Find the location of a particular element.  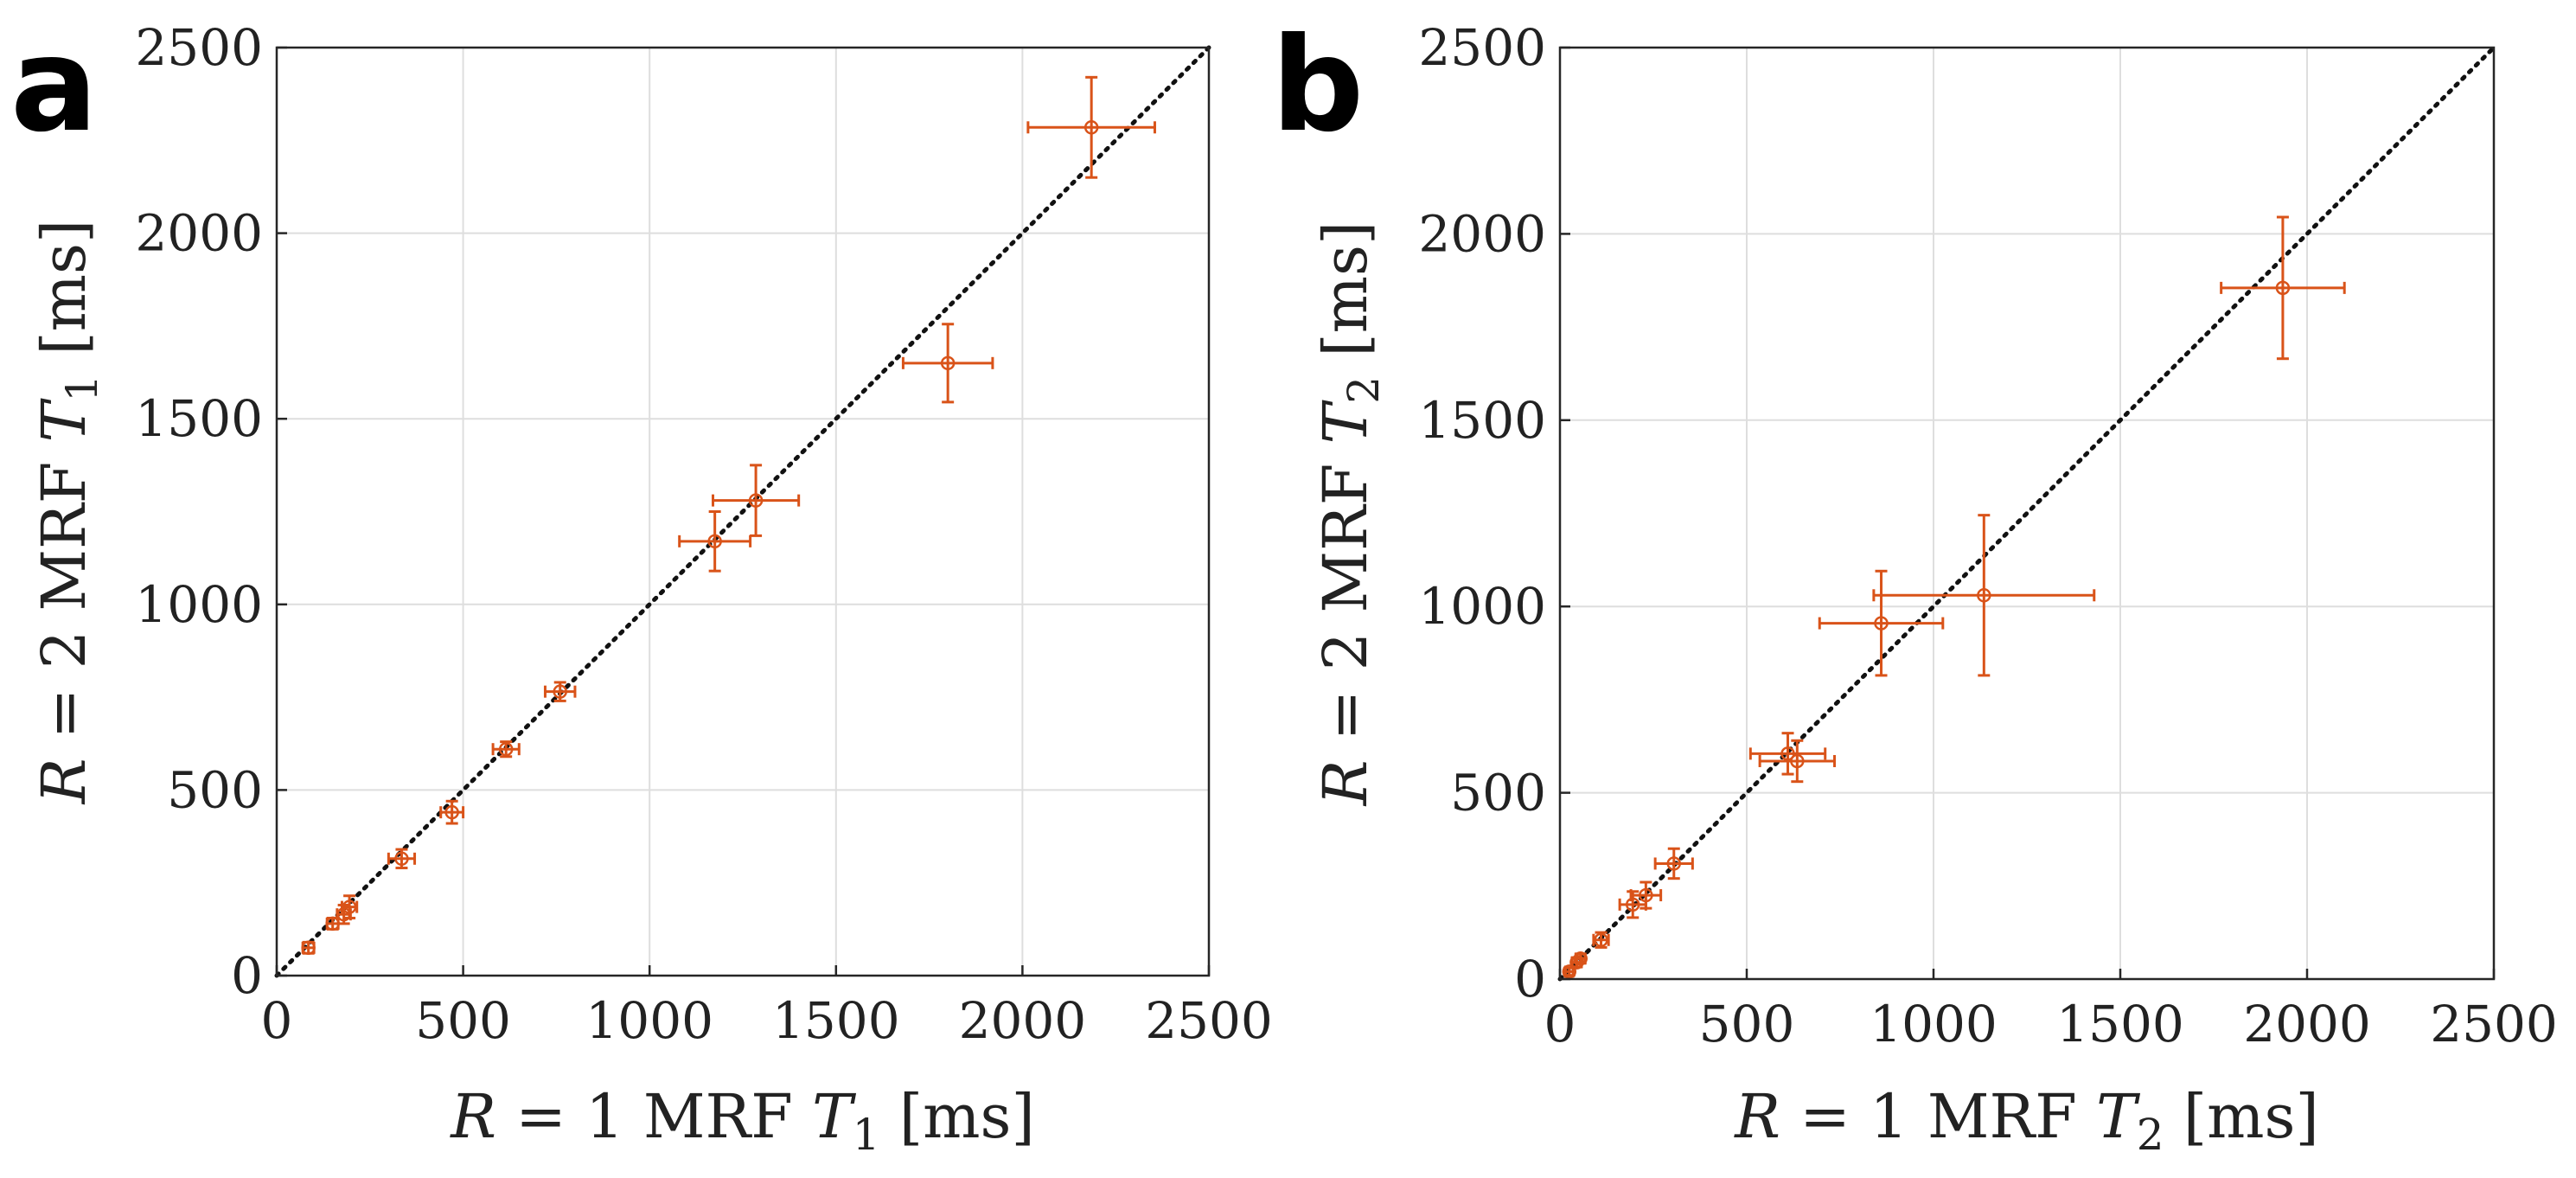

y-label-subscript: 1 is located at coordinates (82, 388).